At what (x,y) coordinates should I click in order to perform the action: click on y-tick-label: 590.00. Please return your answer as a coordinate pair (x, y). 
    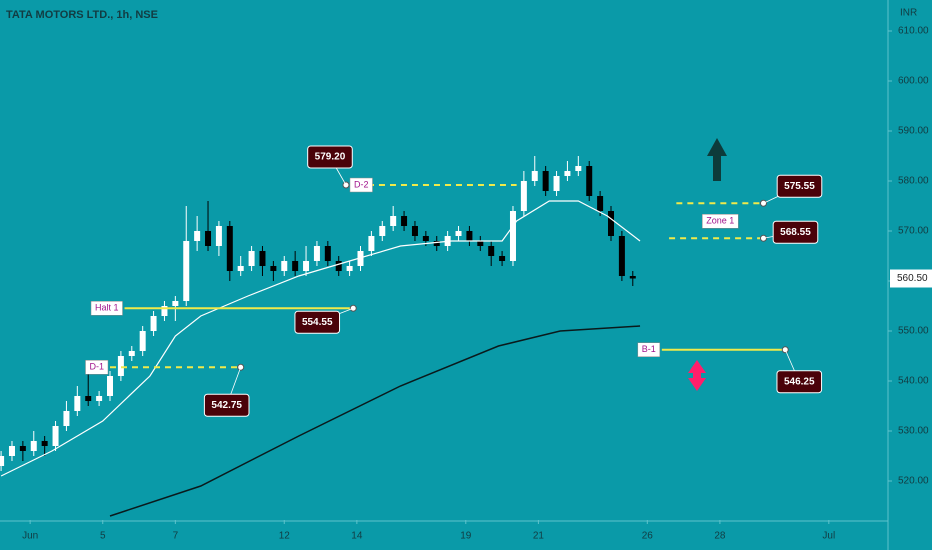
    Looking at the image, I should click on (913, 131).